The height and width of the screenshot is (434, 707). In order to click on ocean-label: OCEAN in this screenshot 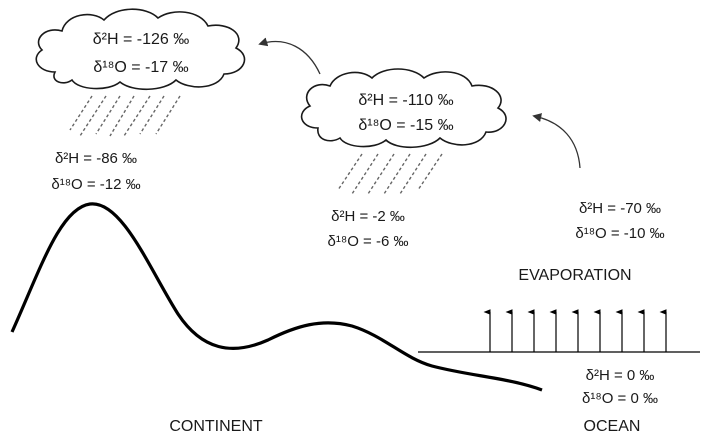, I will do `click(612, 426)`.